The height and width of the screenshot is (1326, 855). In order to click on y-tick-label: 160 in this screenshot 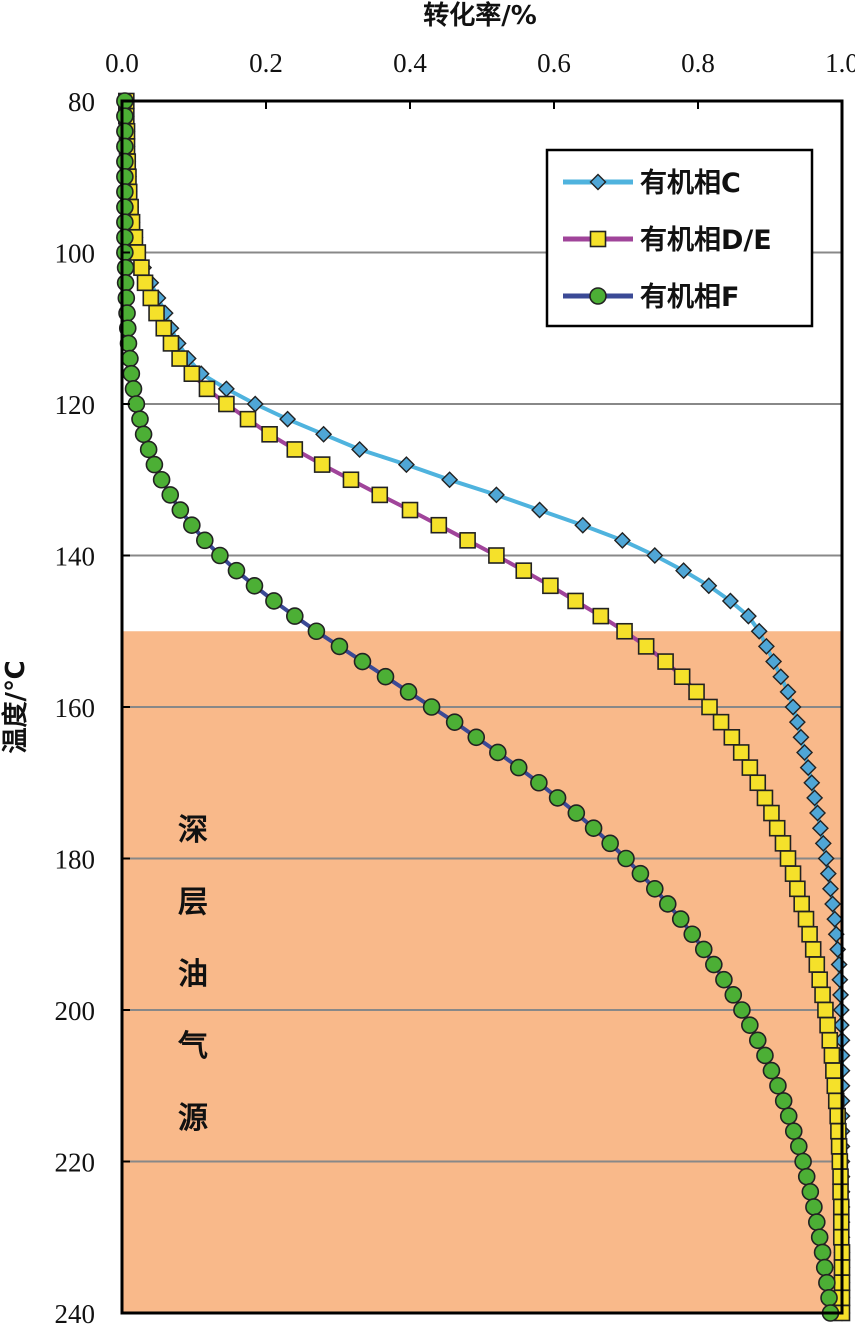, I will do `click(75, 708)`.